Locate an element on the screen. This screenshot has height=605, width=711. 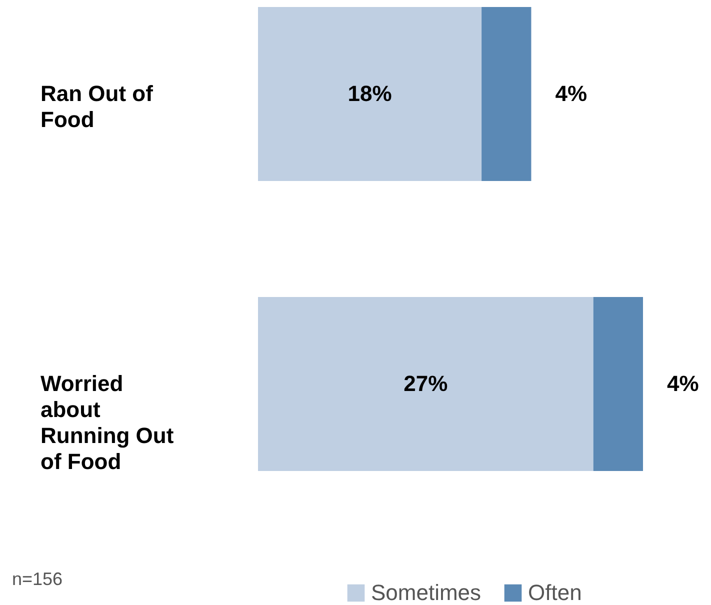
text: n=156 is located at coordinates (37, 579).